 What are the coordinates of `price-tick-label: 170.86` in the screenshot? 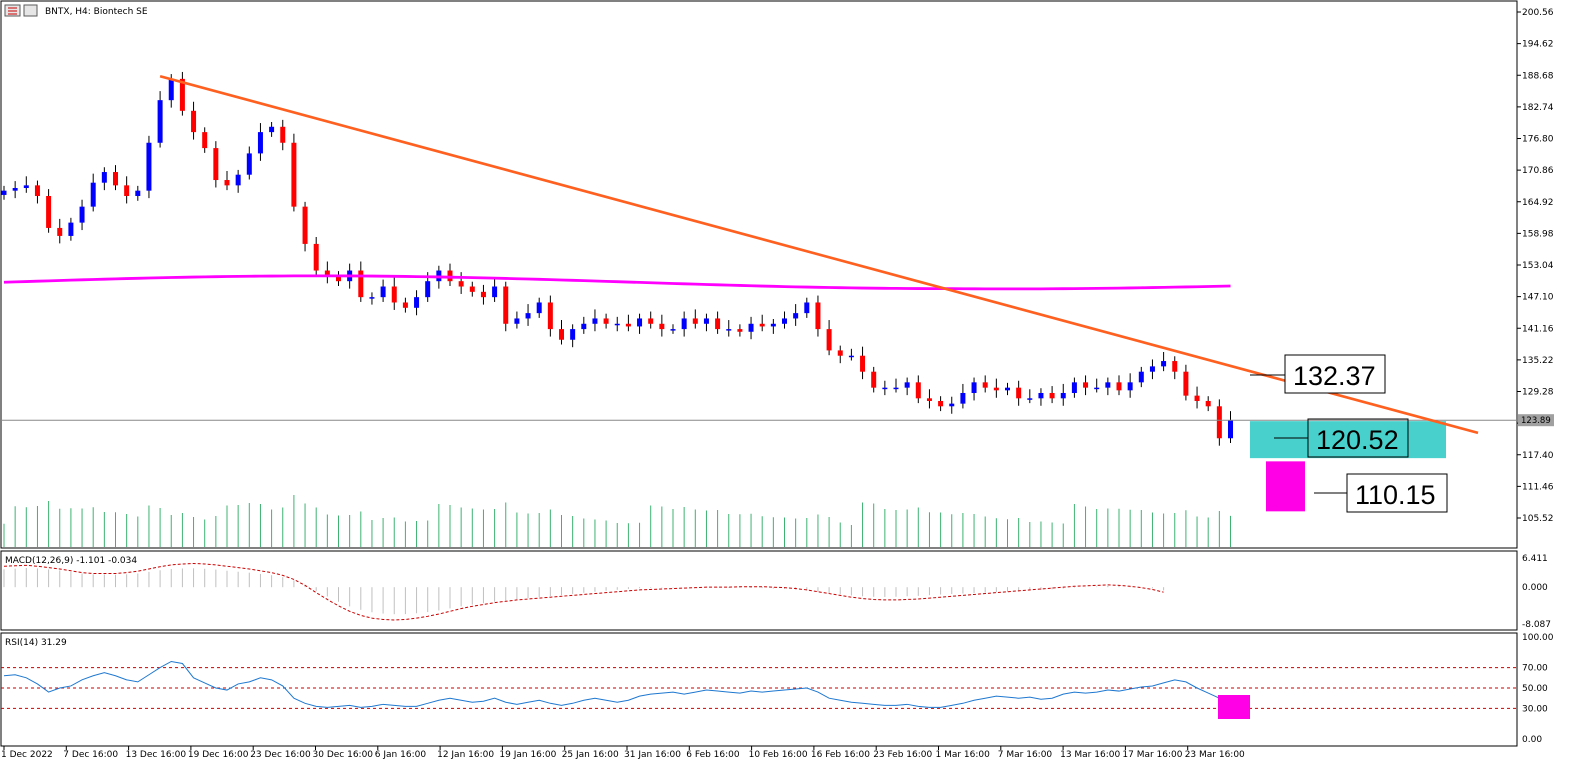 It's located at (1538, 171).